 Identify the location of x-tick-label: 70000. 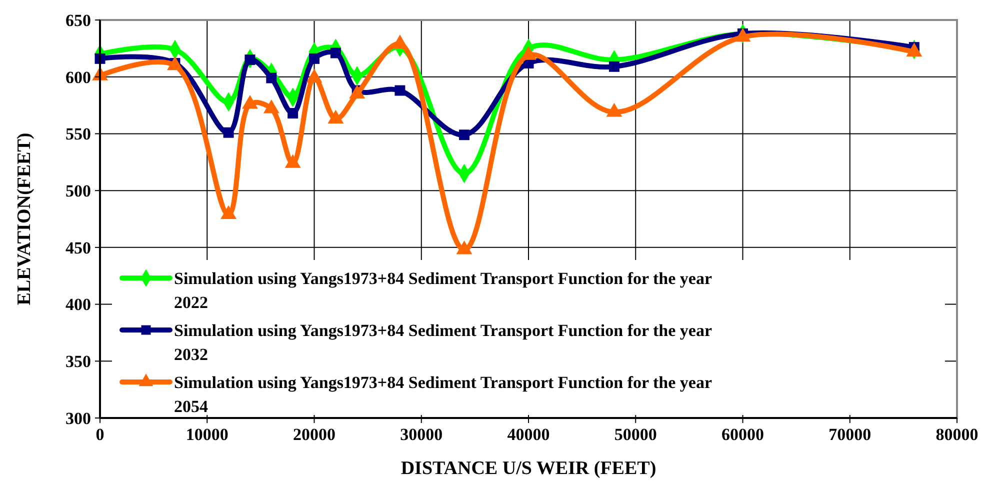
(850, 434).